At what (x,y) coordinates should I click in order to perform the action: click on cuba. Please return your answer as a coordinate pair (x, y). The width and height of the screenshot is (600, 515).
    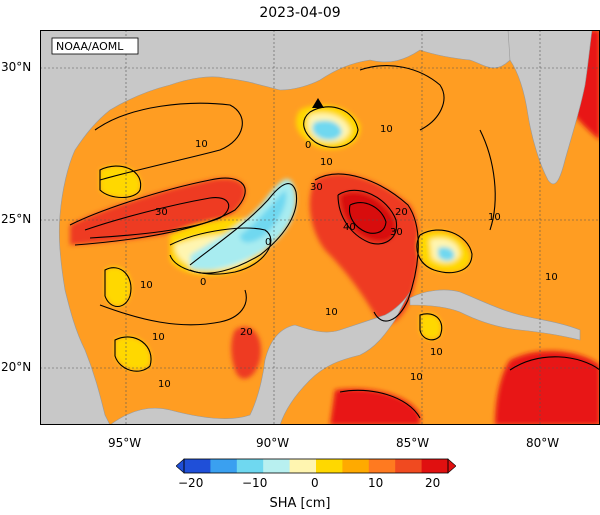
    Looking at the image, I should click on (495, 315).